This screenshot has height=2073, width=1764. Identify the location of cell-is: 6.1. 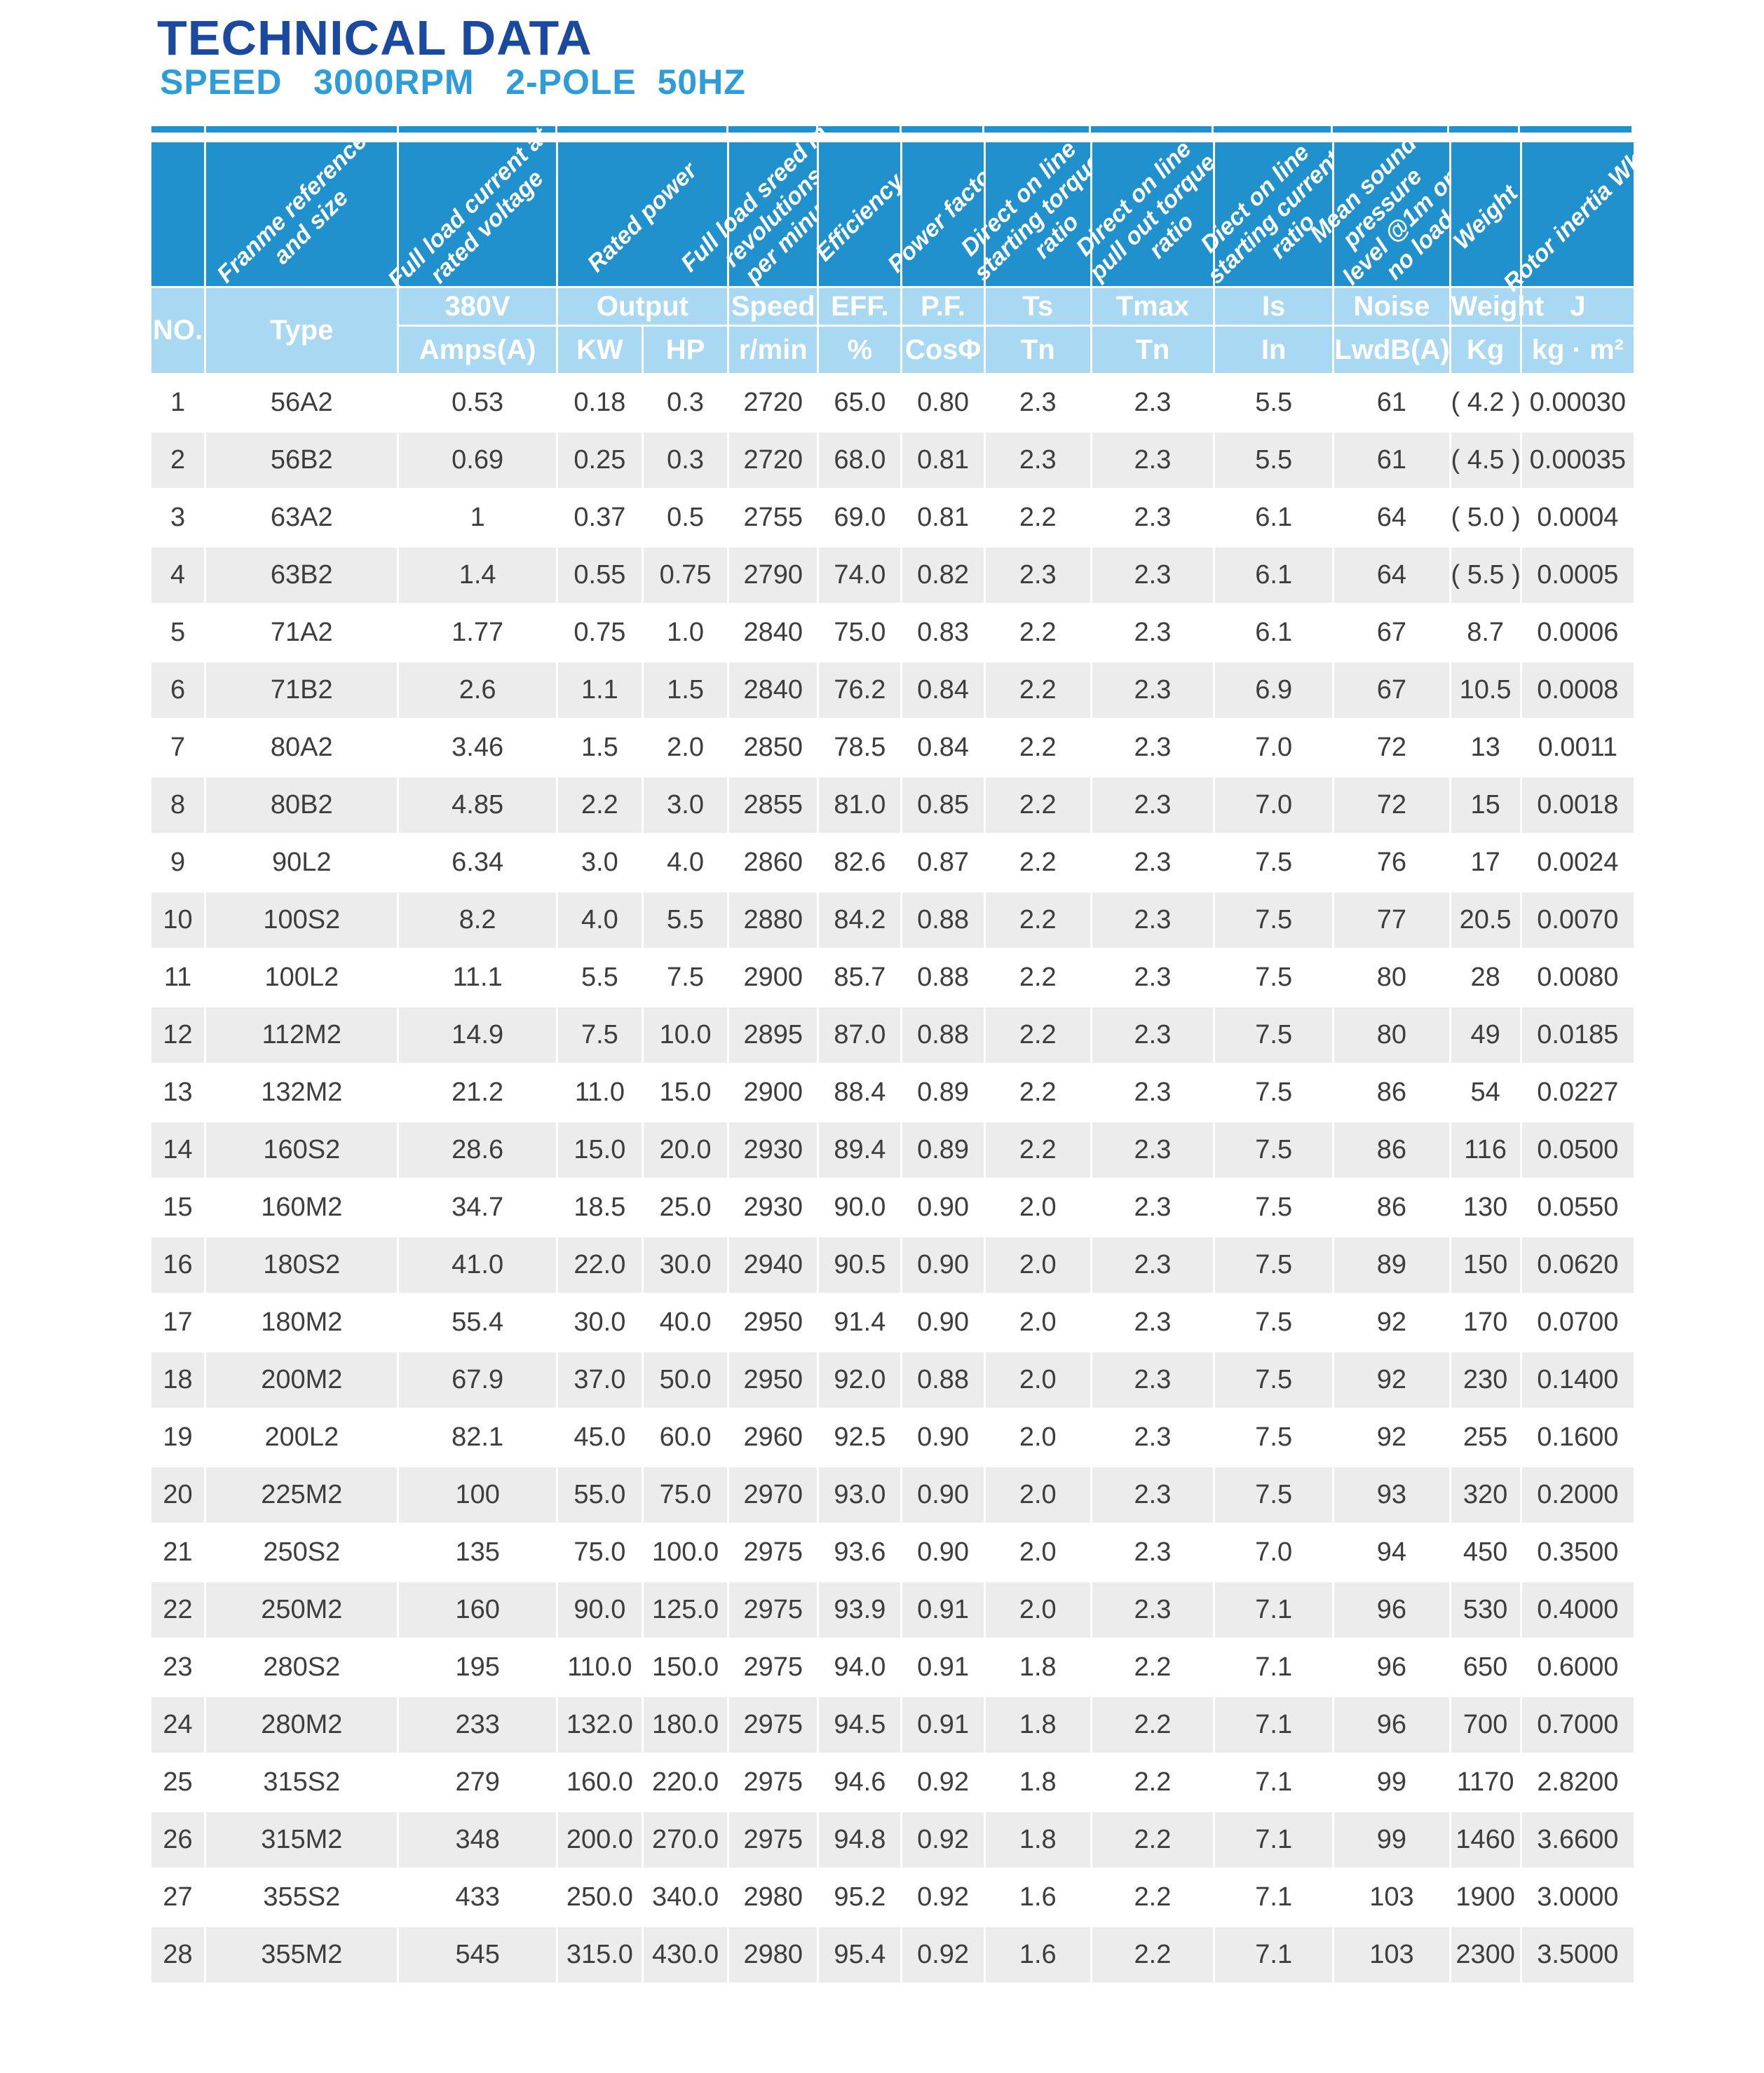
(1274, 575).